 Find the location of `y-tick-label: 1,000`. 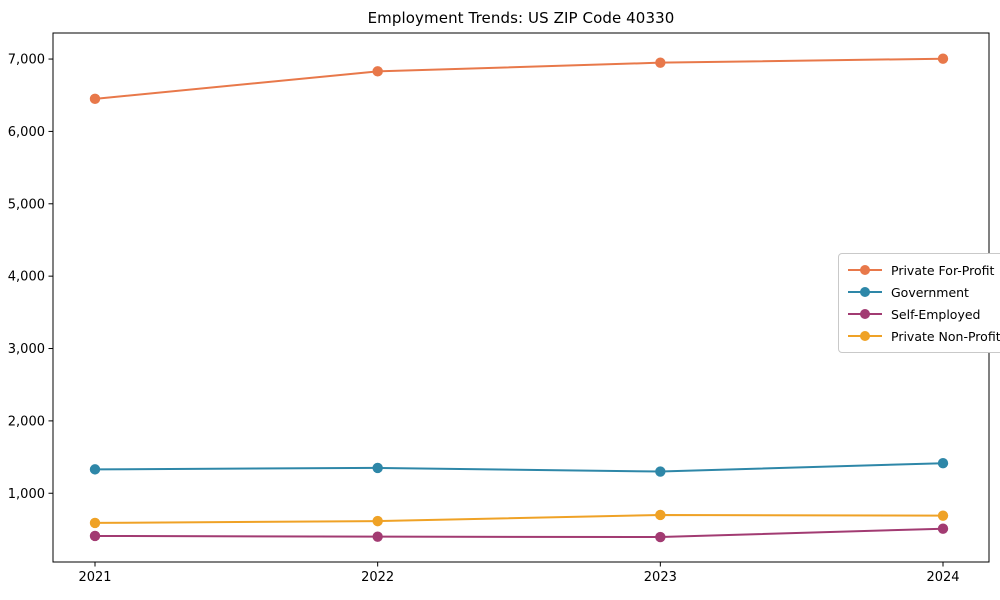

y-tick-label: 1,000 is located at coordinates (26, 494).